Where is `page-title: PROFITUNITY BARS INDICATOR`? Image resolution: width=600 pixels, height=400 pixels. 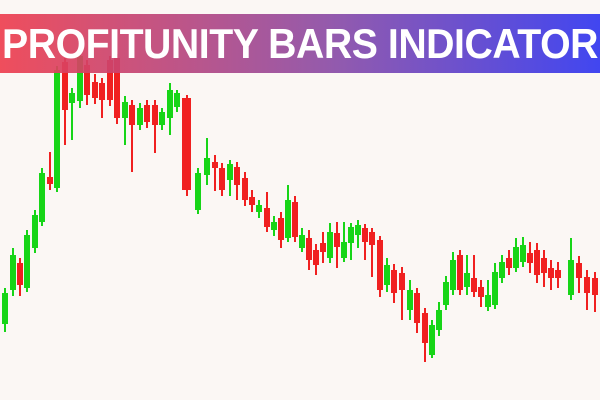
page-title: PROFITUNITY BARS INDICATOR is located at coordinates (300, 43).